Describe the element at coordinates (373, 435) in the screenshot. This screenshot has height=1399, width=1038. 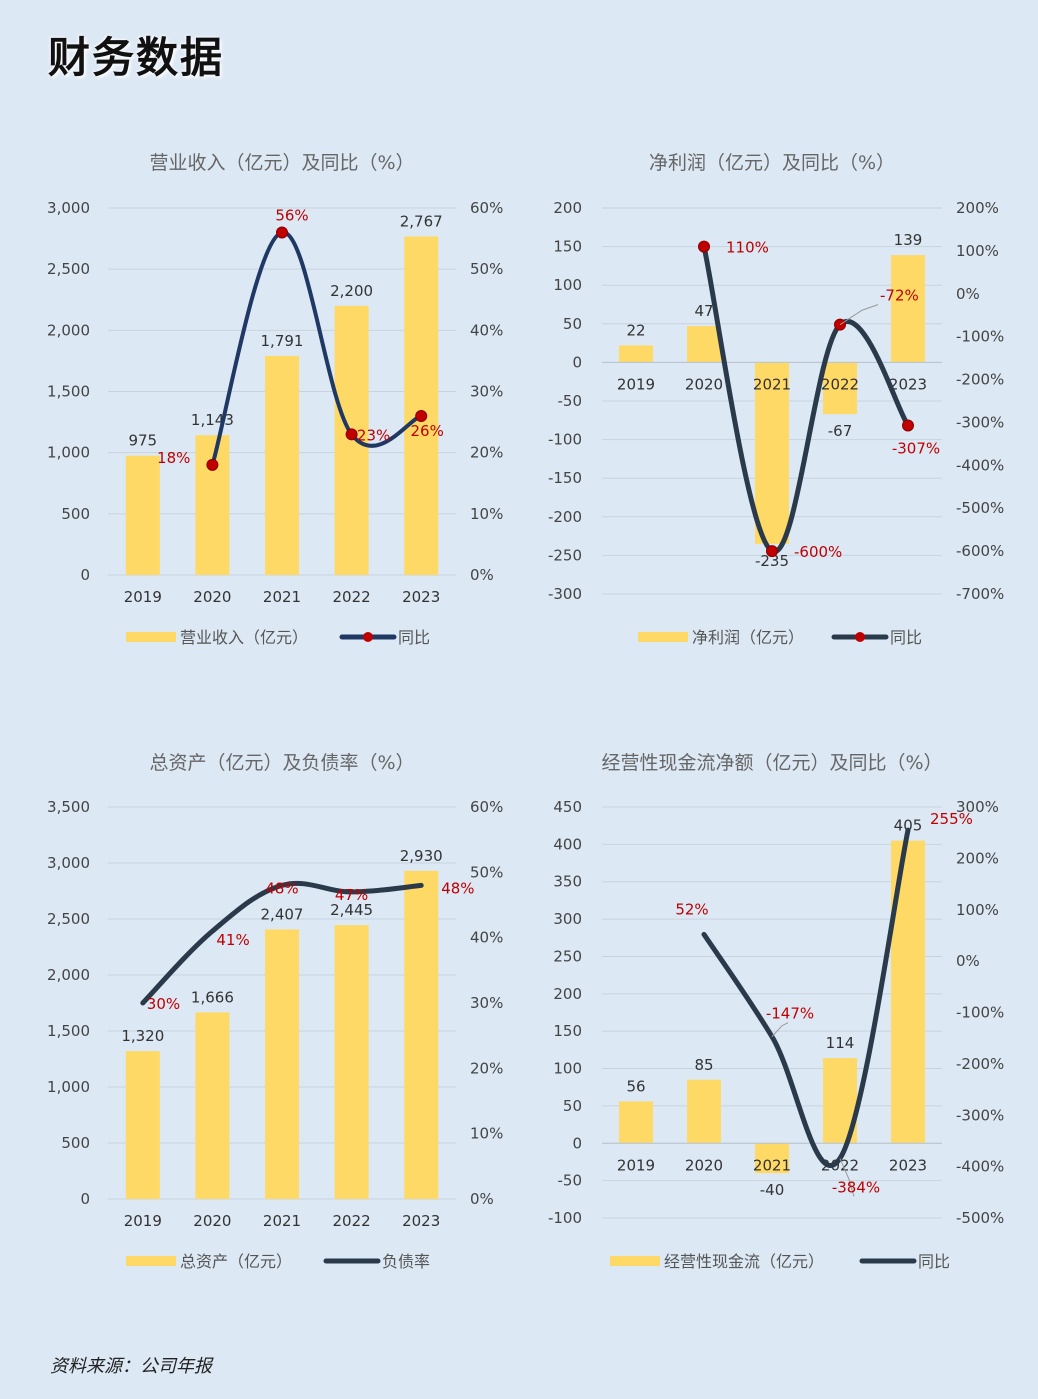
I see `line-value-label: 23%` at that location.